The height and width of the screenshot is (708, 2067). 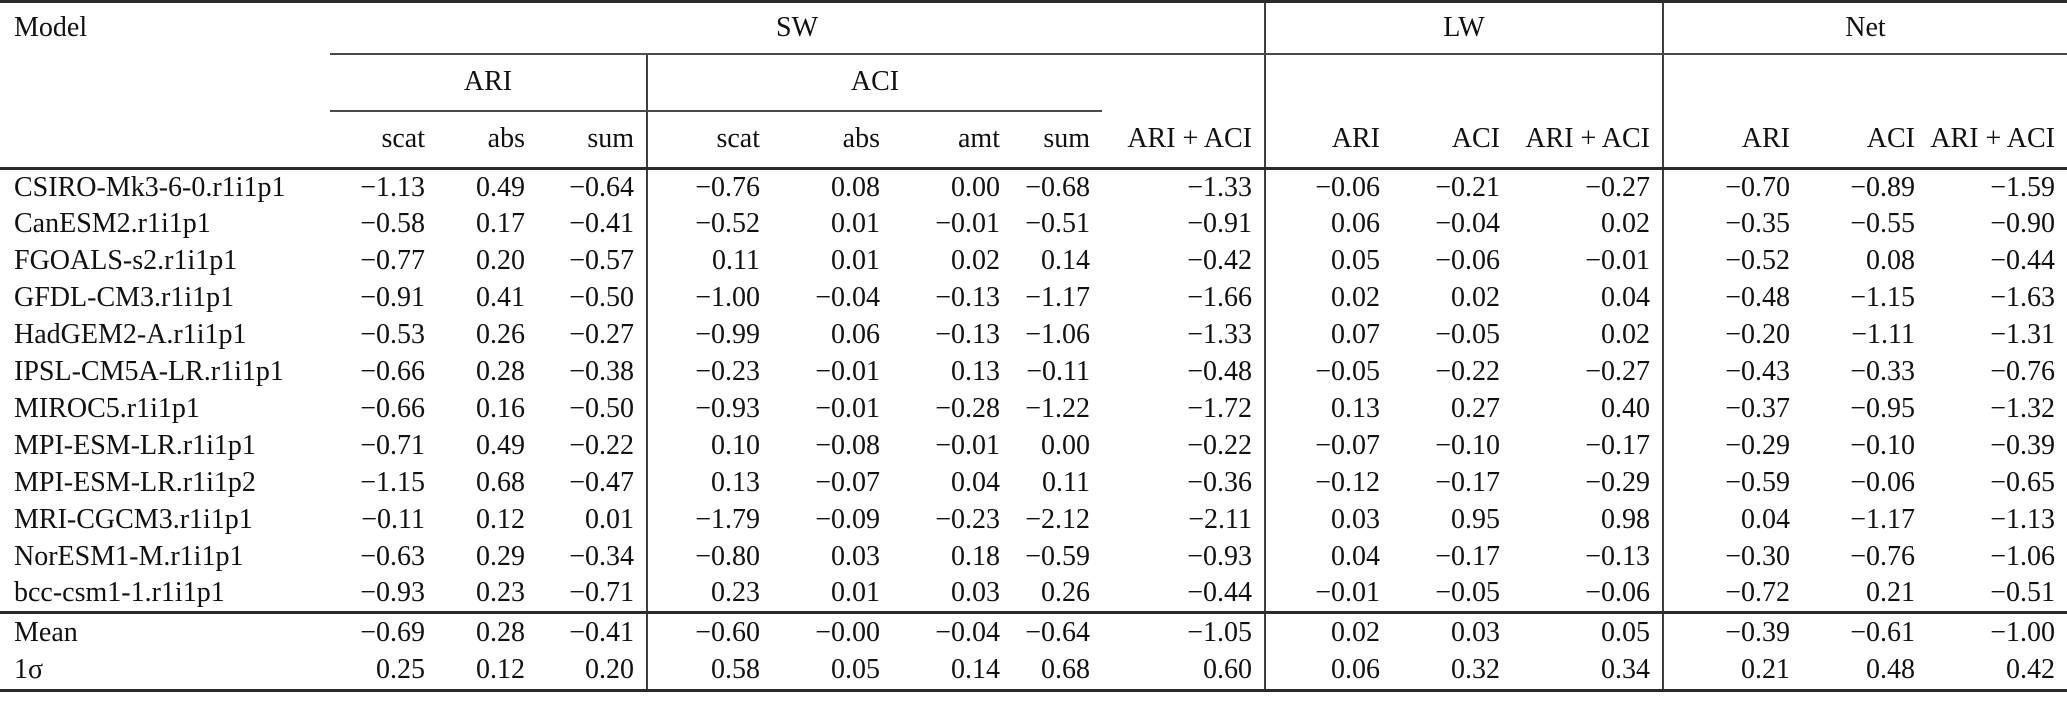 What do you see at coordinates (1467, 445) in the screenshot?
I see `value-cell: −0.10` at bounding box center [1467, 445].